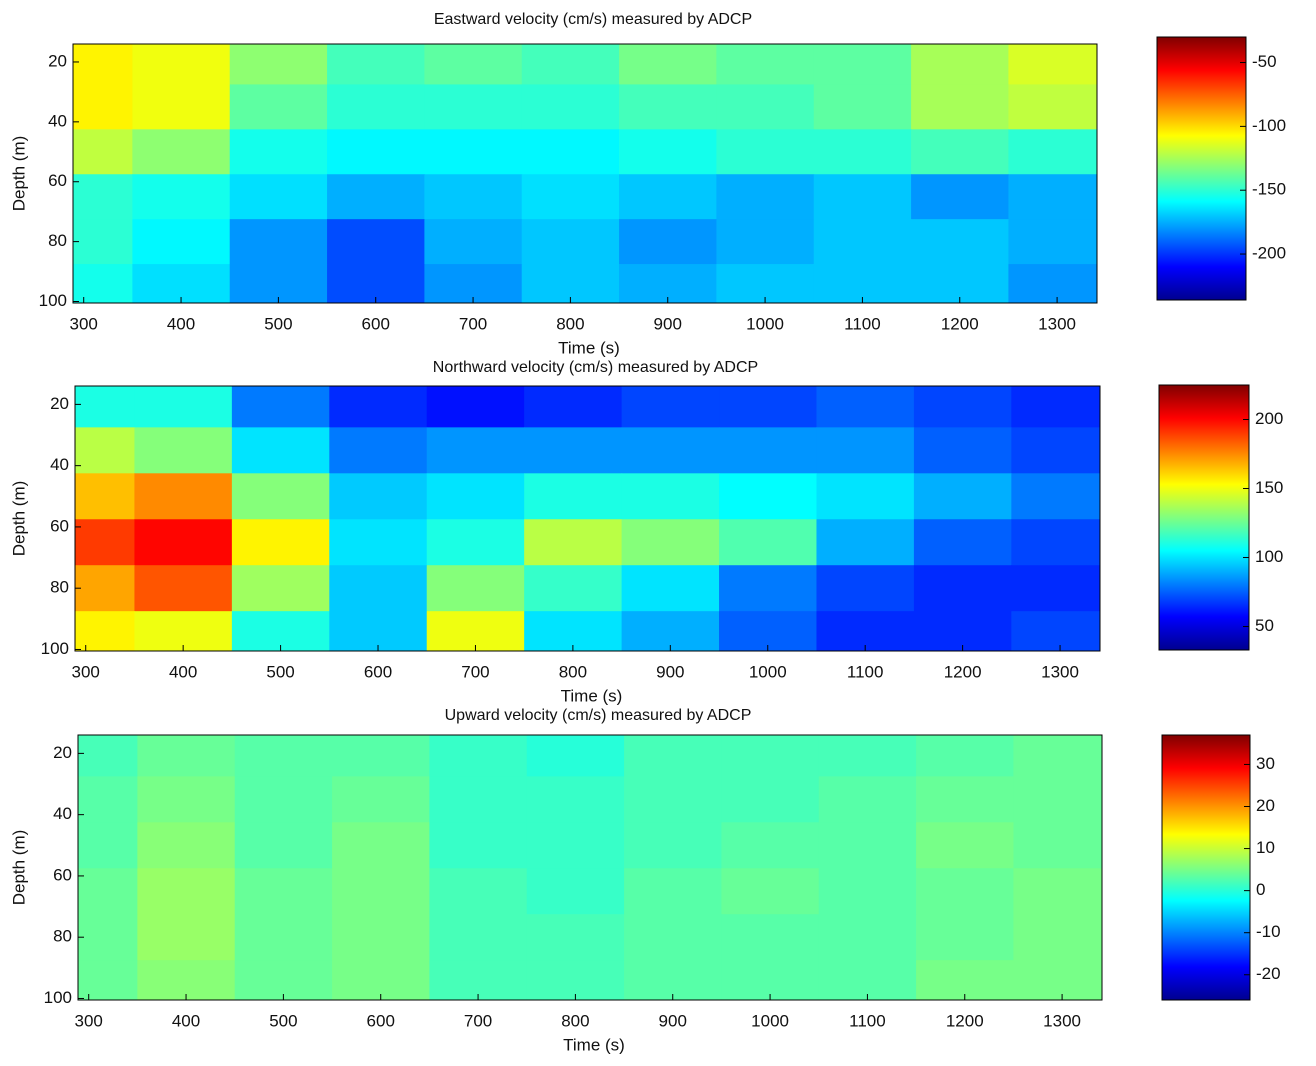 The image size is (1316, 1066). Describe the element at coordinates (1269, 487) in the screenshot. I see `colorbar-tick-label: 150` at that location.